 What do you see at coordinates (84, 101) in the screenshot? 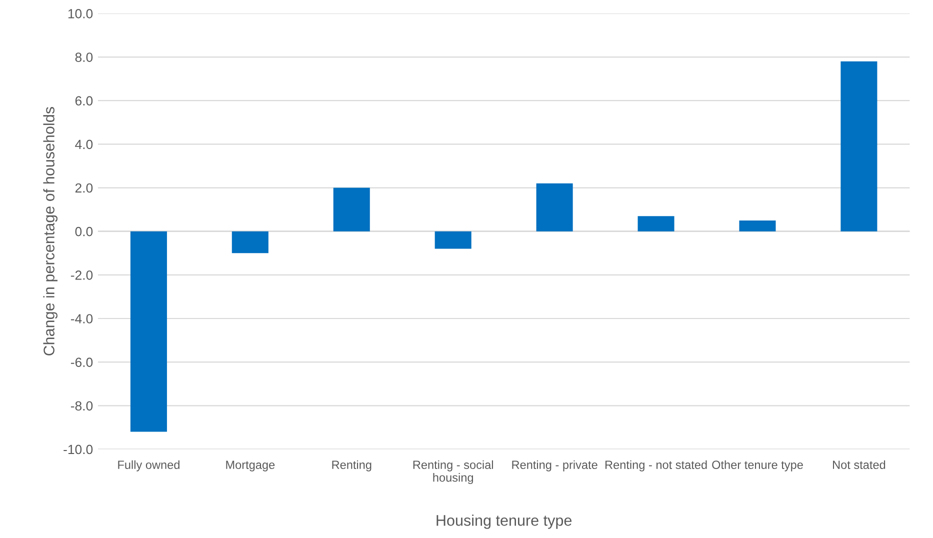
I see `y-tick-label: 6.0` at bounding box center [84, 101].